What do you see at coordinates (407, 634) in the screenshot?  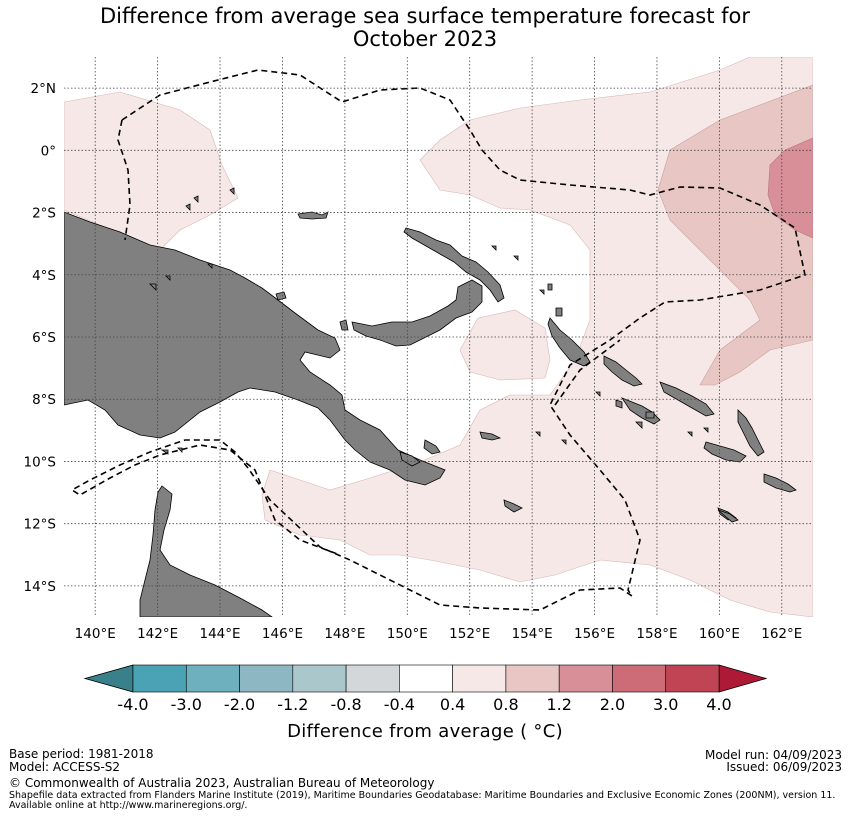 I see `longitude-tick-label: 150°E` at bounding box center [407, 634].